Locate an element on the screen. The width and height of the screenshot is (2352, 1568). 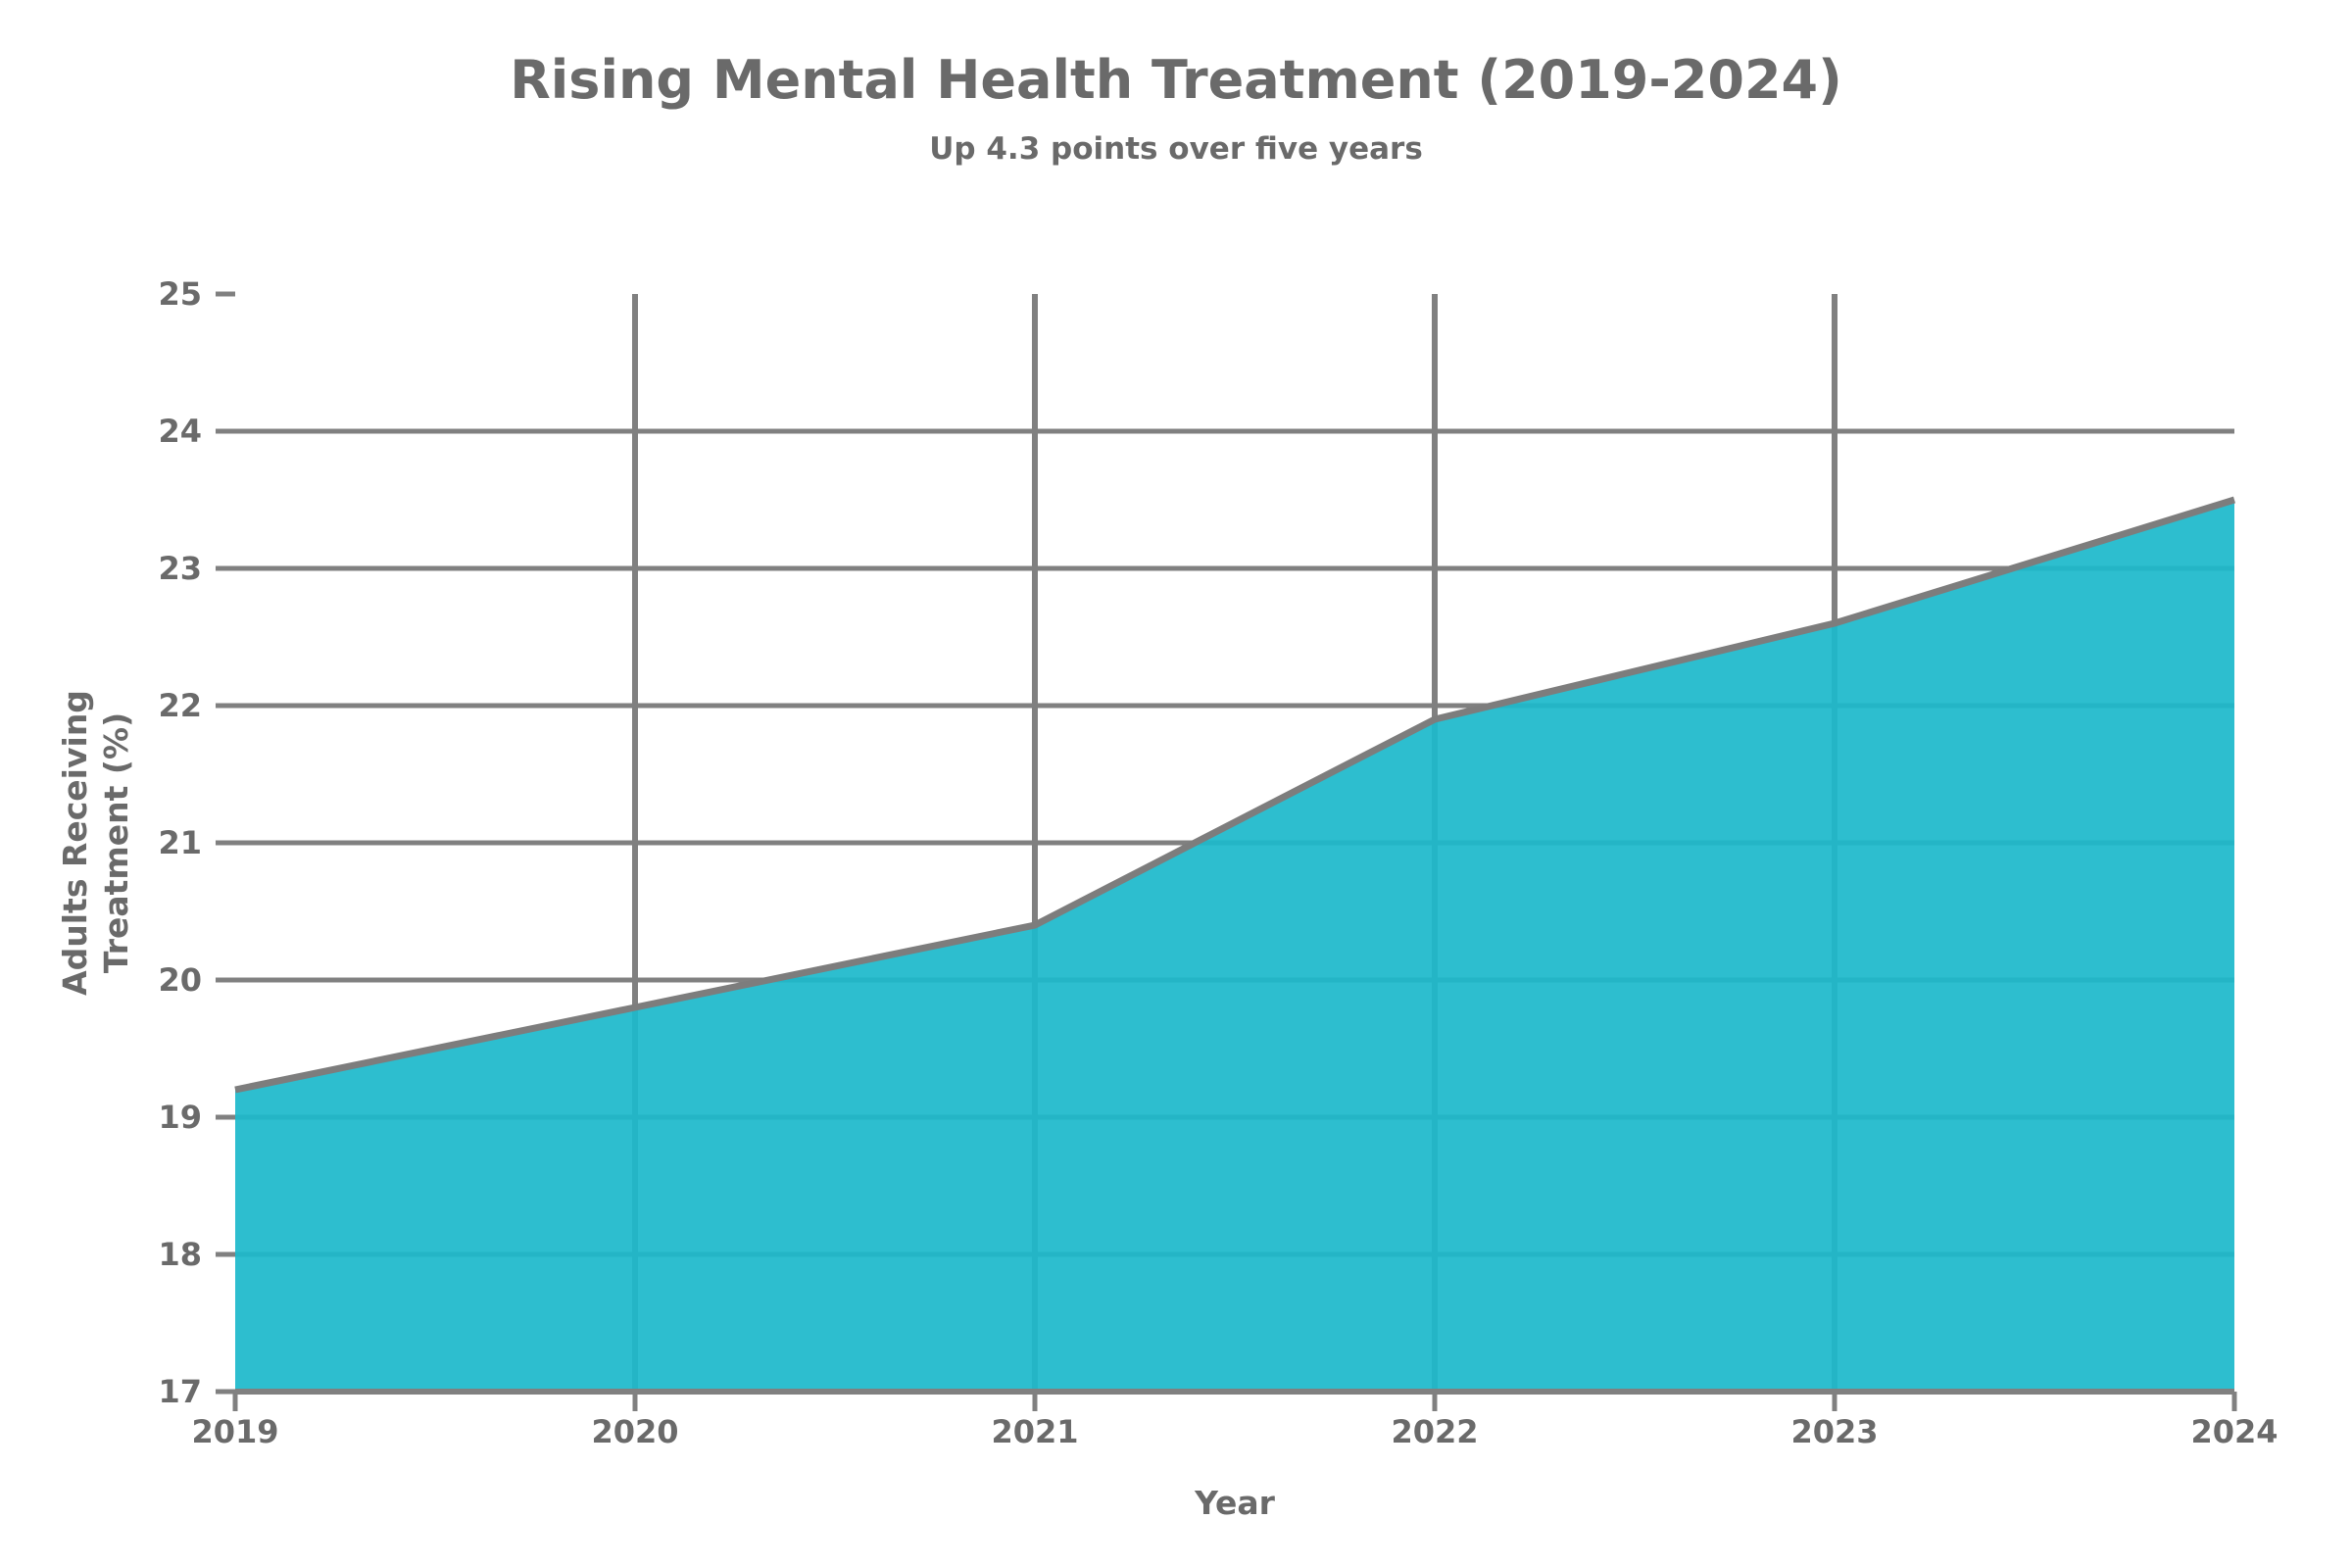
y-axis-label-line2: Treatment (%) is located at coordinates (116, 842).